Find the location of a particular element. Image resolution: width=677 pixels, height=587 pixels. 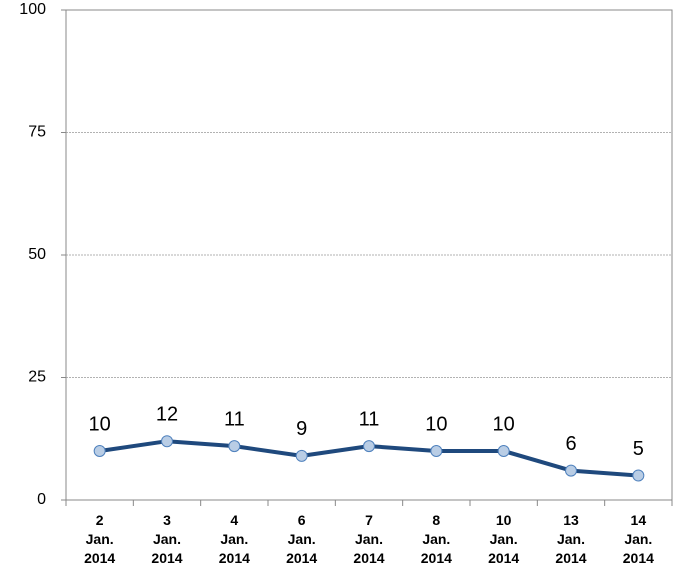

x-tick-label: 4 Jan. 2014 is located at coordinates (234, 539).